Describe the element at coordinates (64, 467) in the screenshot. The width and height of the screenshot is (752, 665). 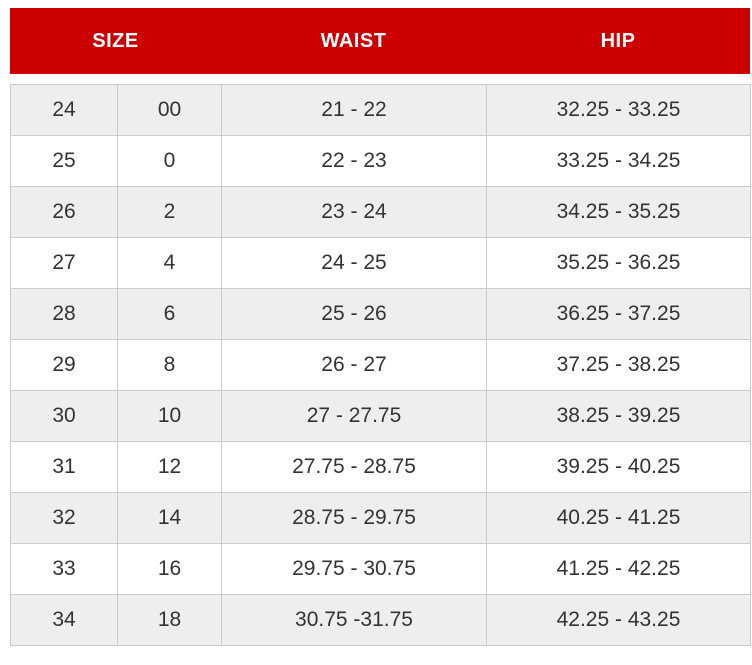
I see `cell-size-numeric: 31` at that location.